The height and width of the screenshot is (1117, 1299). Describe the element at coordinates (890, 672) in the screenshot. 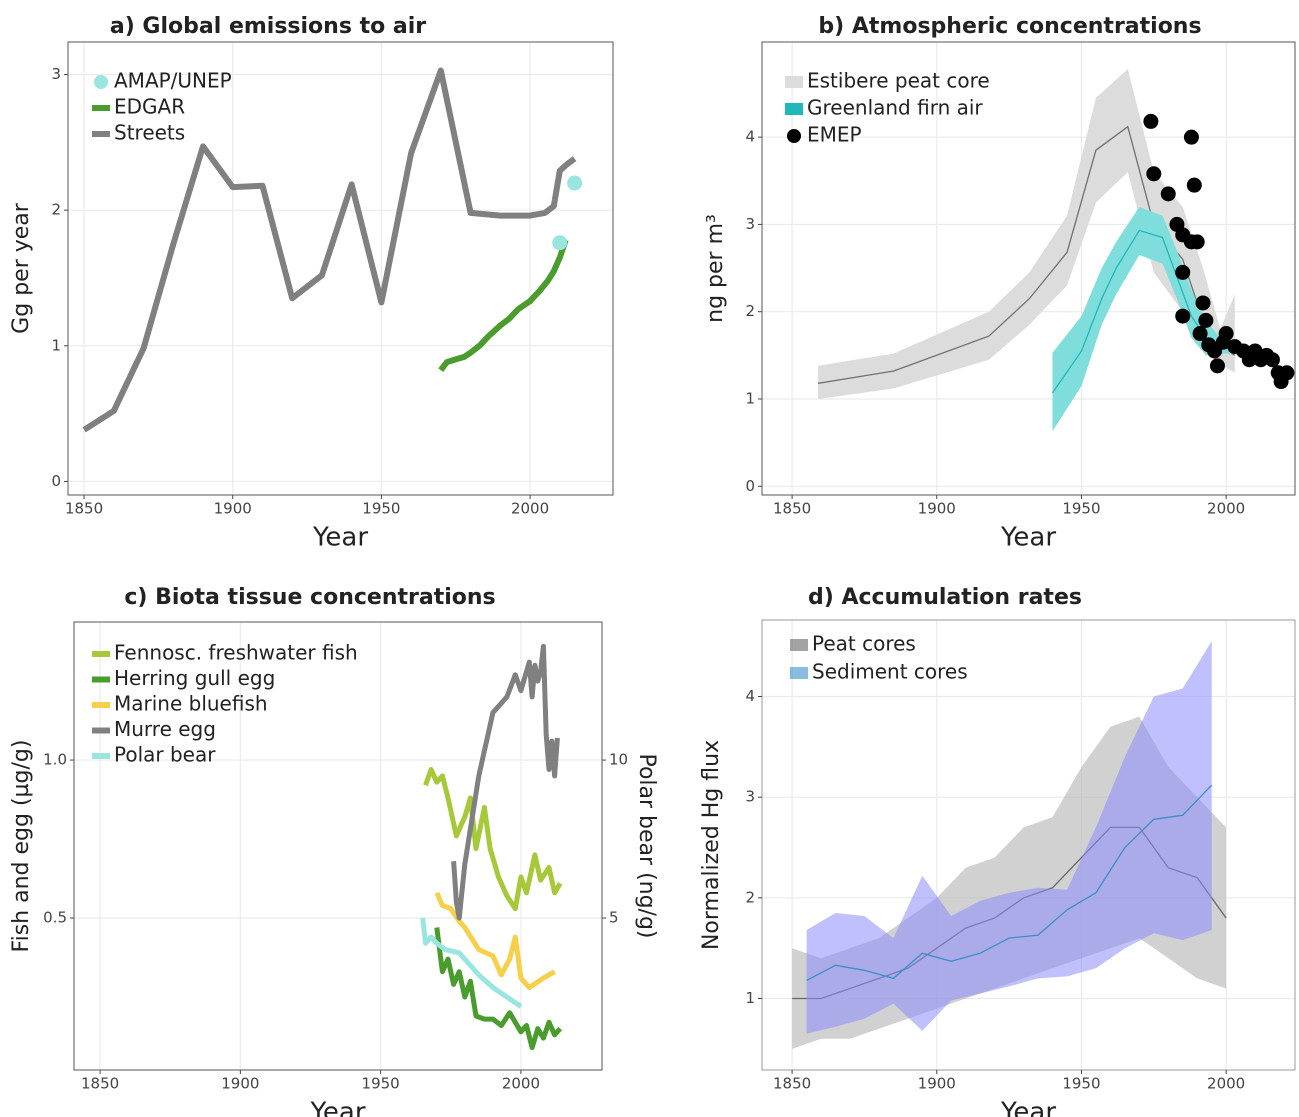

I see `legend-label: Sediment cores` at that location.